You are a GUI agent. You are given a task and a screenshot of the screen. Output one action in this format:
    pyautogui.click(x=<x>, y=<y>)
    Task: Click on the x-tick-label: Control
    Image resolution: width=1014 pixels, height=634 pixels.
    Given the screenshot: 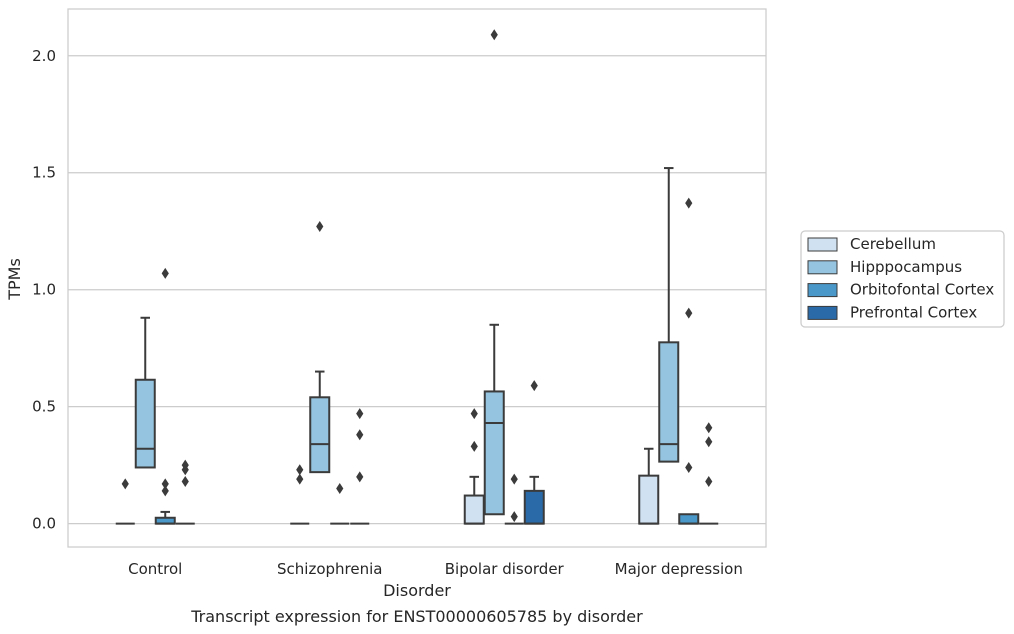 What is the action you would take?
    pyautogui.click(x=155, y=569)
    